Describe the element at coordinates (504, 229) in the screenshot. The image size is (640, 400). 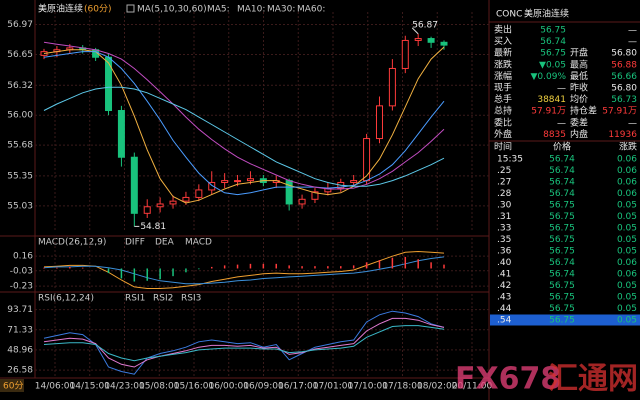
I see `trade-time: .33` at that location.